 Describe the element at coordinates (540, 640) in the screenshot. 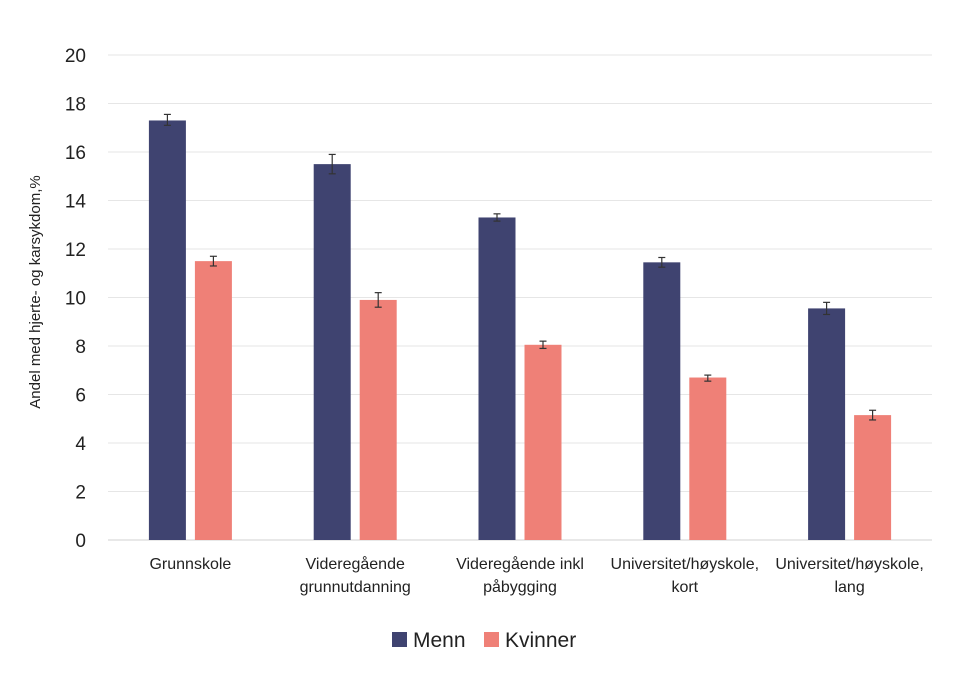

I see `legend-label-kvinner: Kvinner` at that location.